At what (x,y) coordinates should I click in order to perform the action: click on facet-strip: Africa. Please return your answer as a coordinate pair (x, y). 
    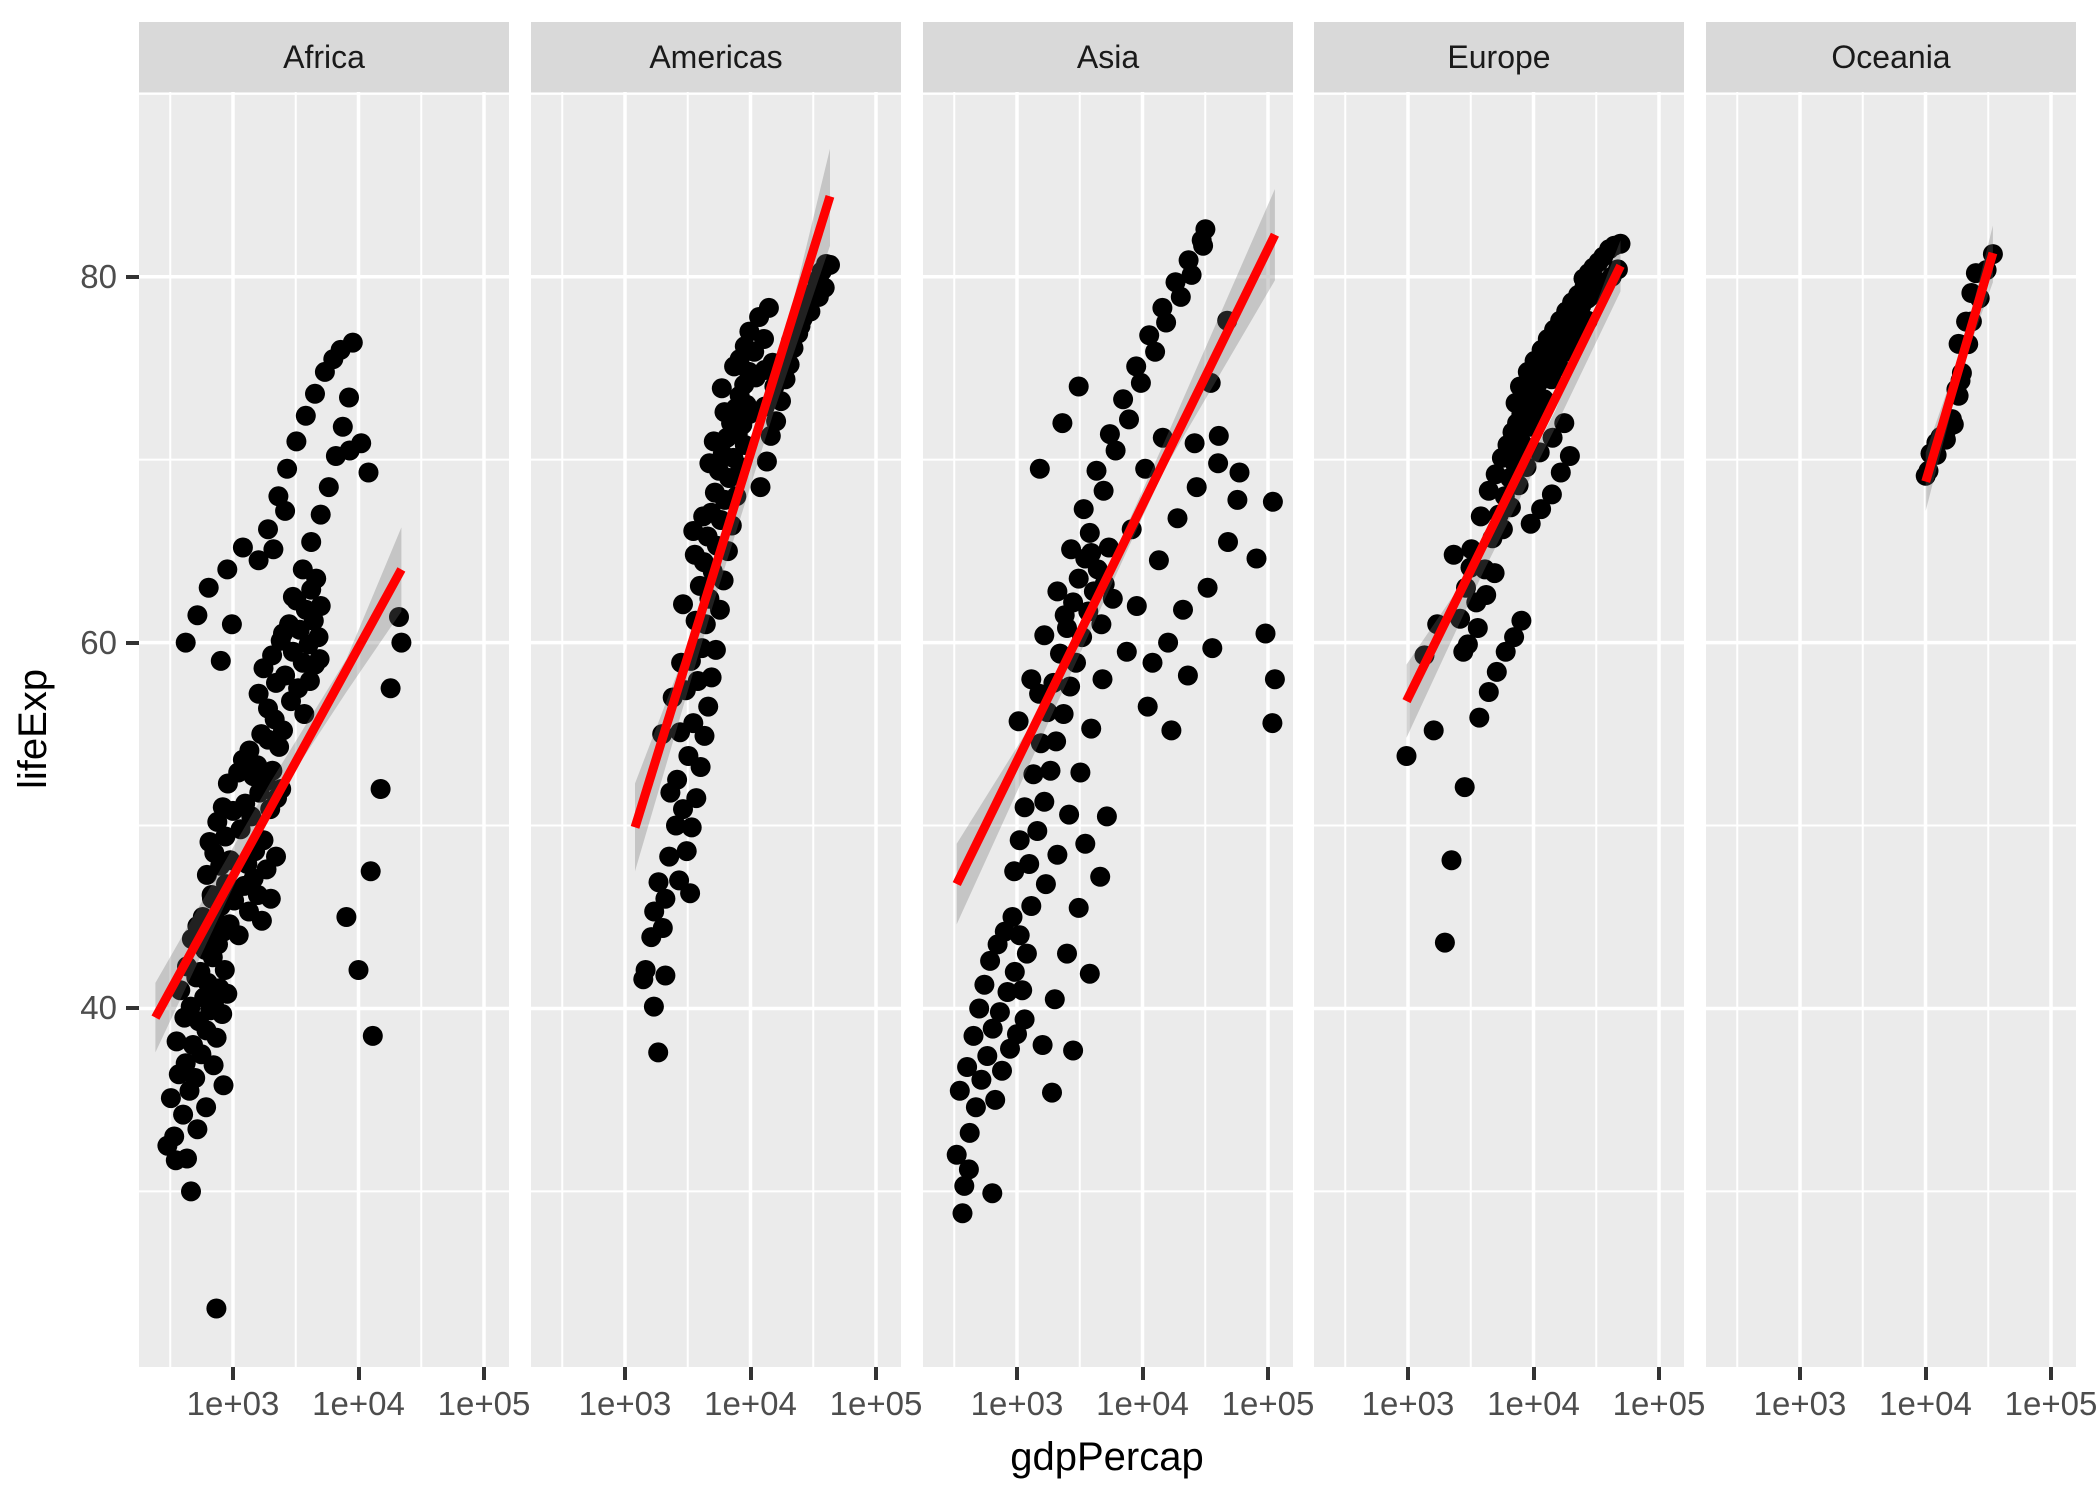
    Looking at the image, I should click on (324, 57).